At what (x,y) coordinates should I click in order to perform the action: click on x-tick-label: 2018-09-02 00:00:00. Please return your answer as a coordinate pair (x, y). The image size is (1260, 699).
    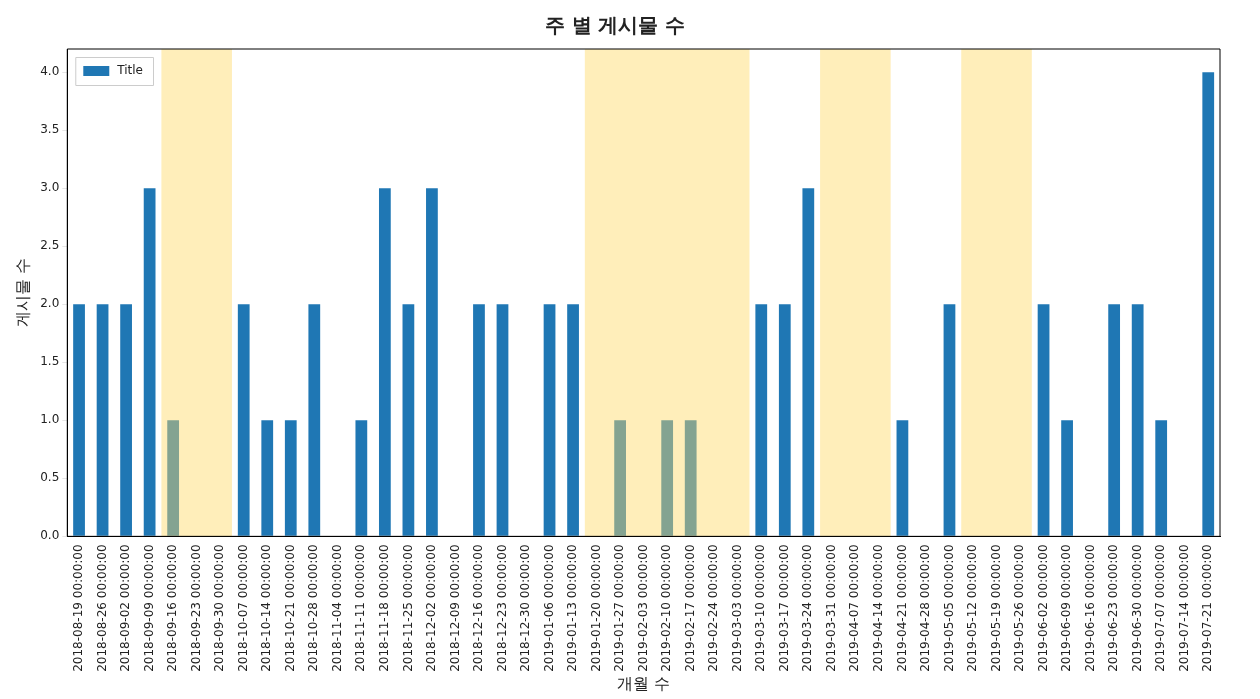
    Looking at the image, I should click on (125, 608).